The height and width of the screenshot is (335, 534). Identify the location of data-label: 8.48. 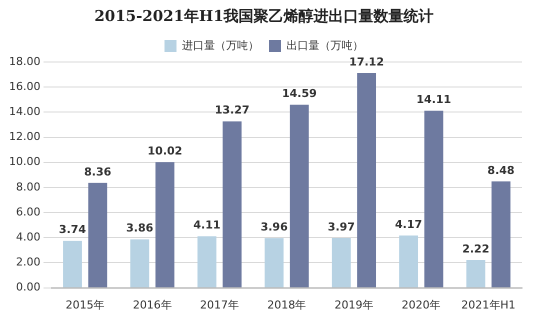
(501, 170).